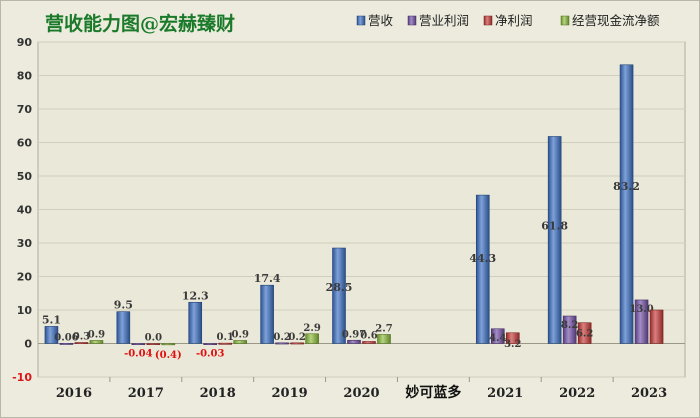 The width and height of the screenshot is (700, 418). What do you see at coordinates (25, 109) in the screenshot?
I see `y-tick-label: 70` at bounding box center [25, 109].